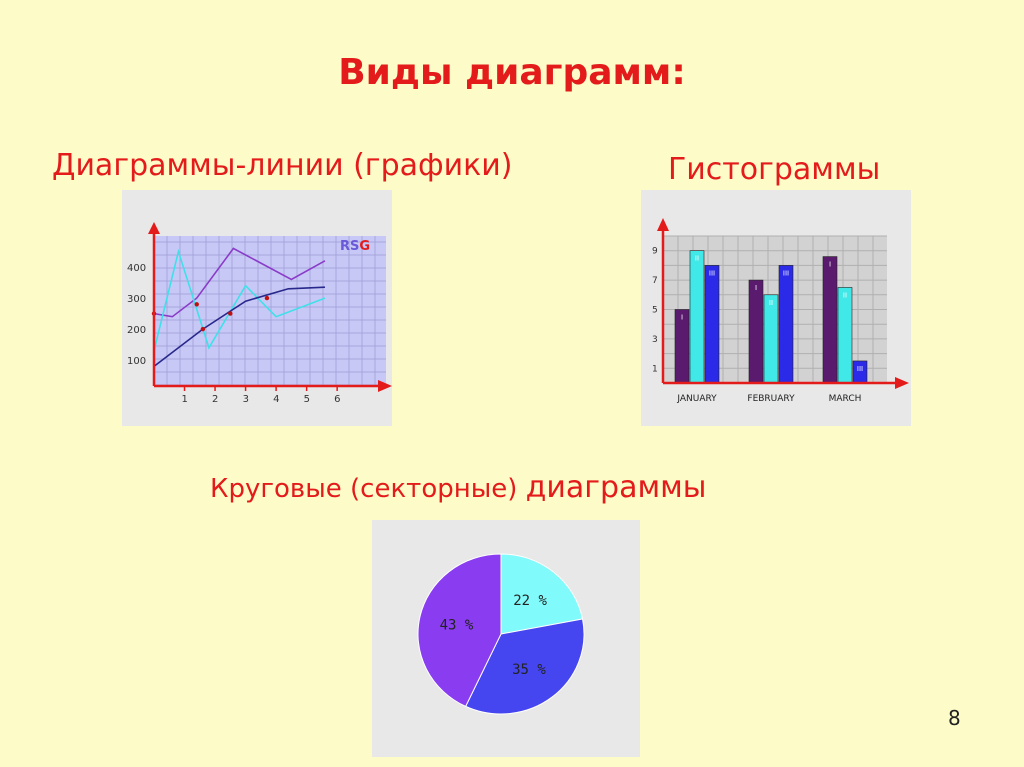 This screenshot has height=767, width=1024. What do you see at coordinates (385, 386) in the screenshot?
I see `line-x-axis-arrow` at bounding box center [385, 386].